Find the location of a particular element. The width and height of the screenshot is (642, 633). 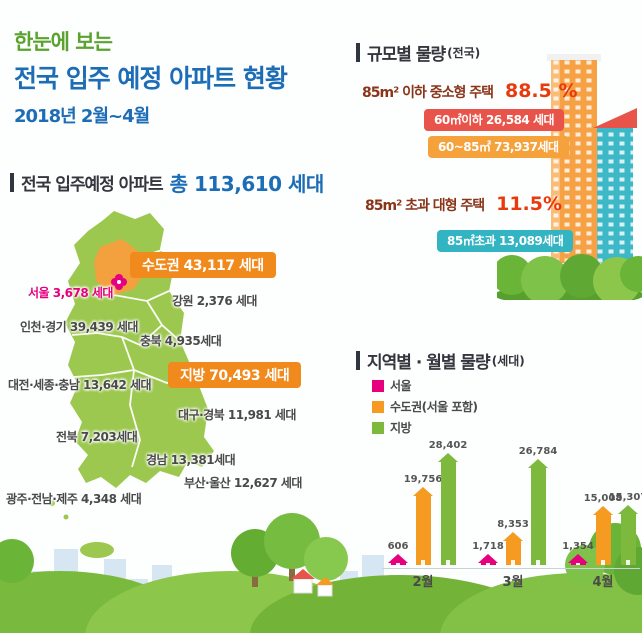

map-label-busan-ulsan: 부산·울산 12,627 세대 is located at coordinates (243, 483).